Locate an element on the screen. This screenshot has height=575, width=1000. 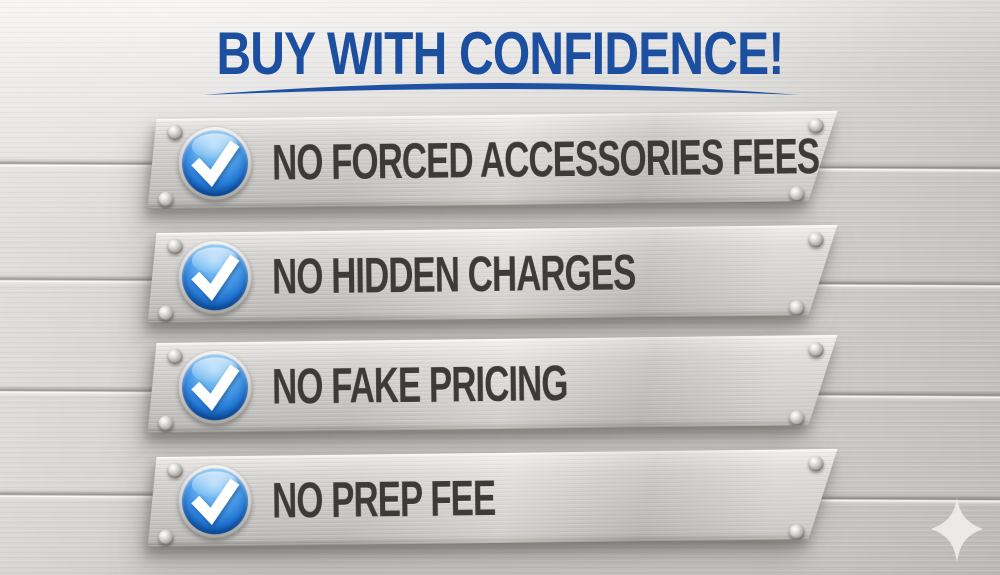
metal-plate: NO PREP FEE is located at coordinates (492, 498).